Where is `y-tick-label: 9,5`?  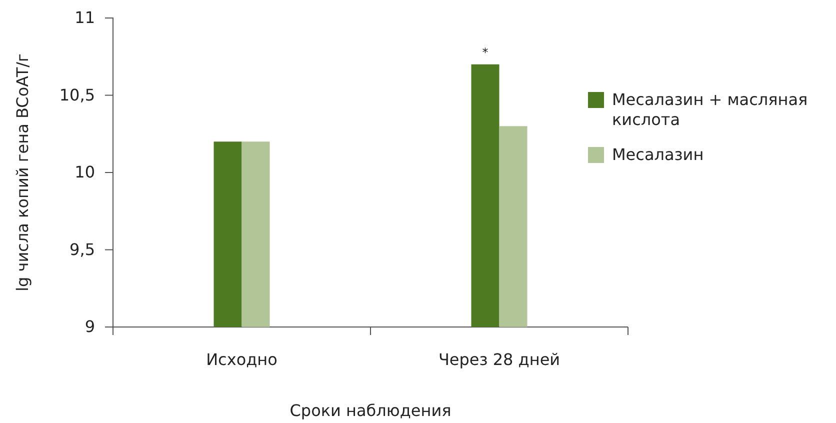
y-tick-label: 9,5 is located at coordinates (82, 249).